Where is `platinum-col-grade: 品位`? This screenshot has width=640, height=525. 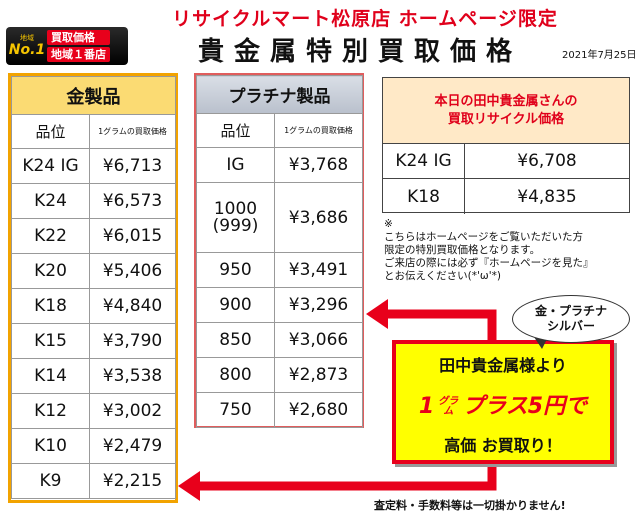
platinum-col-grade: 品位 is located at coordinates (235, 130).